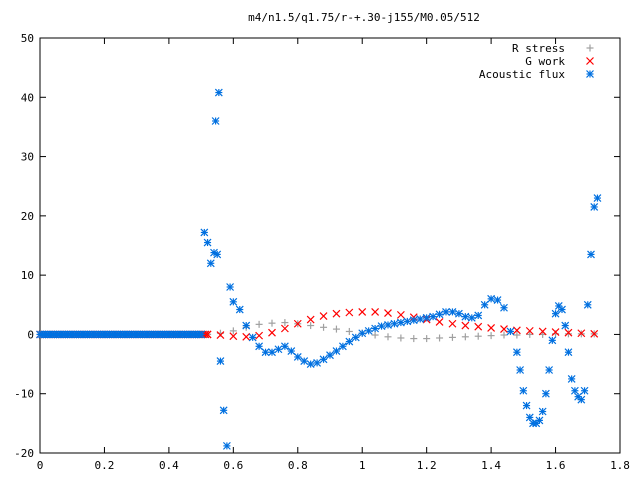 Image resolution: width=640 pixels, height=480 pixels. Describe the element at coordinates (556, 465) in the screenshot. I see `x-tick-label: 1.6` at that location.